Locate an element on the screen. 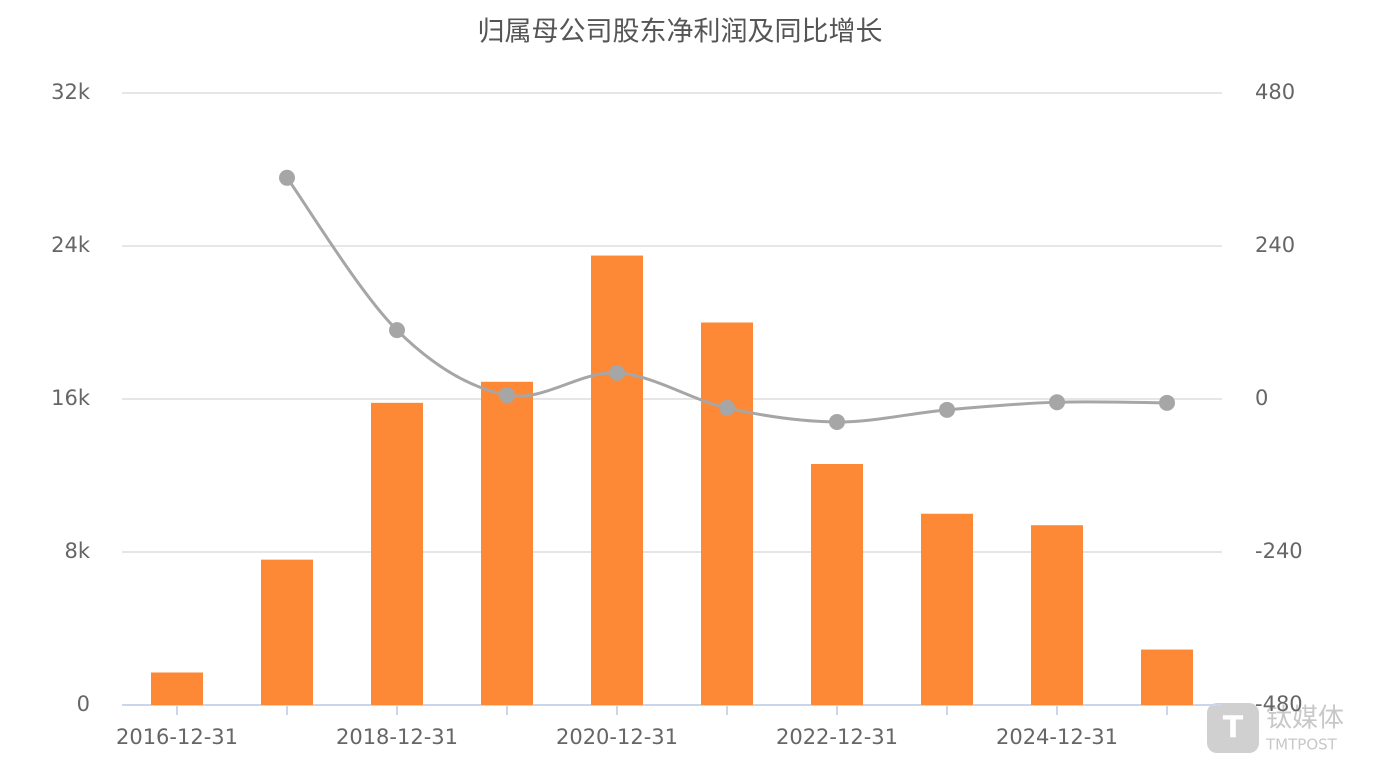 The width and height of the screenshot is (1399, 780). y-tick-label: 24k is located at coordinates (71, 245).